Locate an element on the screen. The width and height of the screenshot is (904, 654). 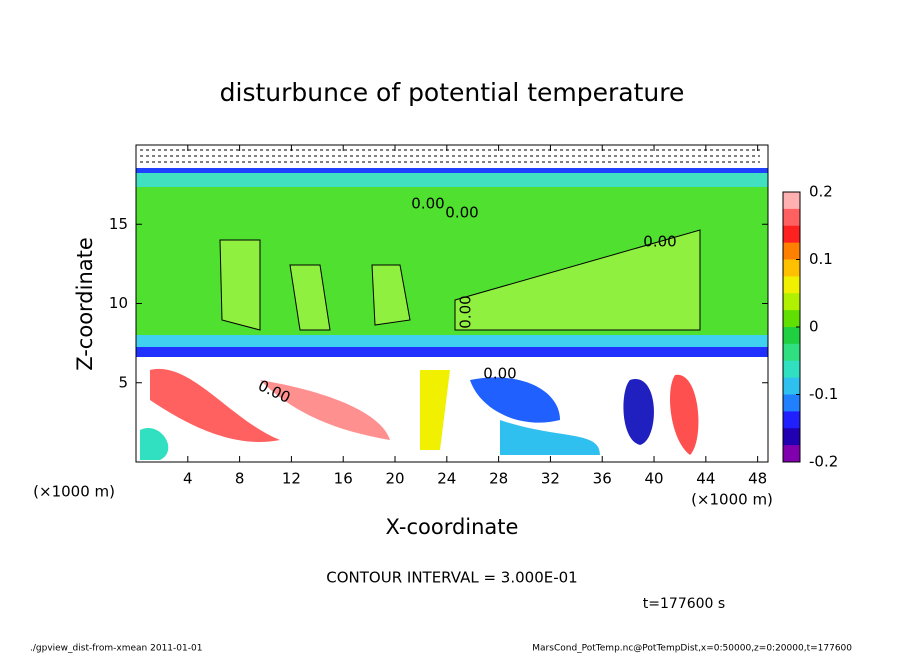
x-tick-label: 32 is located at coordinates (550, 479).